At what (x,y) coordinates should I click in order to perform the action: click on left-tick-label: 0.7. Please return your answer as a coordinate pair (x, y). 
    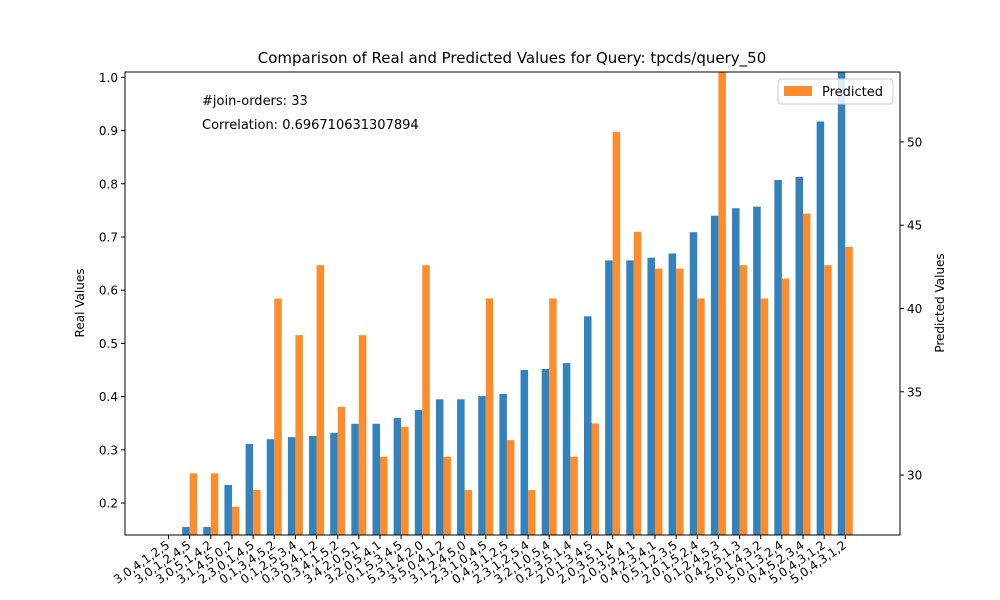
    Looking at the image, I should click on (108, 237).